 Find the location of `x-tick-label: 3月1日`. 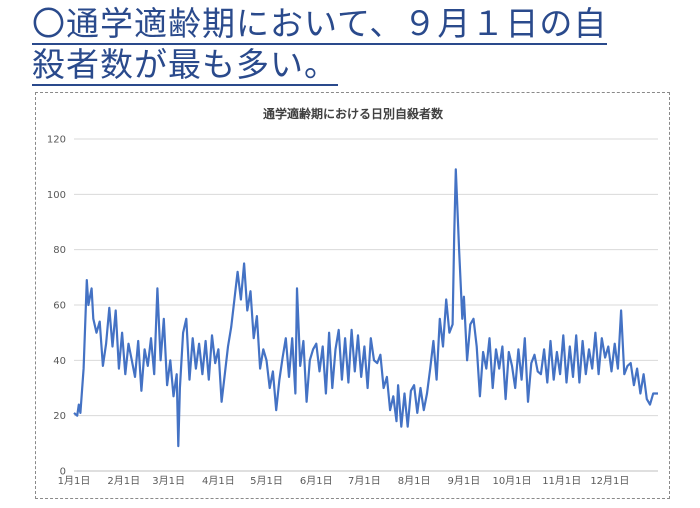

x-tick-label: 3月1日 is located at coordinates (168, 481).